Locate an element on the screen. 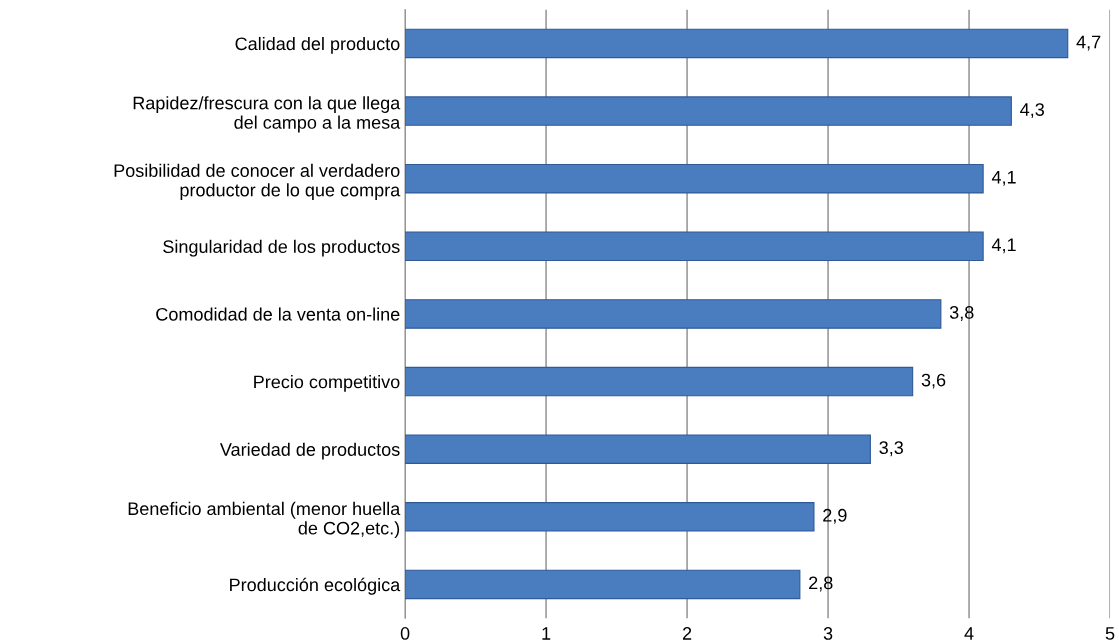 The image size is (1119, 644). data-label: 3,6 is located at coordinates (933, 381).